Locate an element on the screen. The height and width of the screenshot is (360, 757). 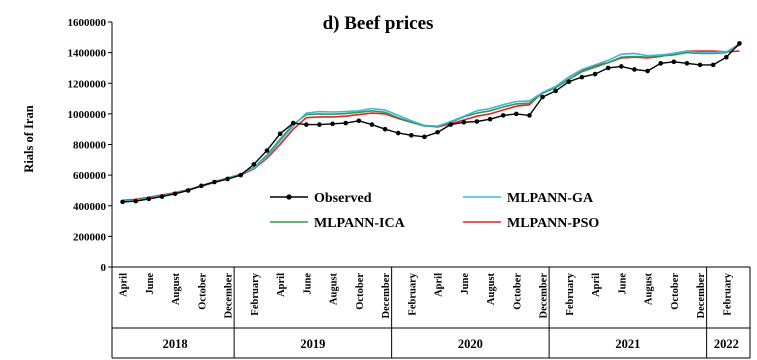
legend-item: MLPANN-ICA is located at coordinates (338, 223).